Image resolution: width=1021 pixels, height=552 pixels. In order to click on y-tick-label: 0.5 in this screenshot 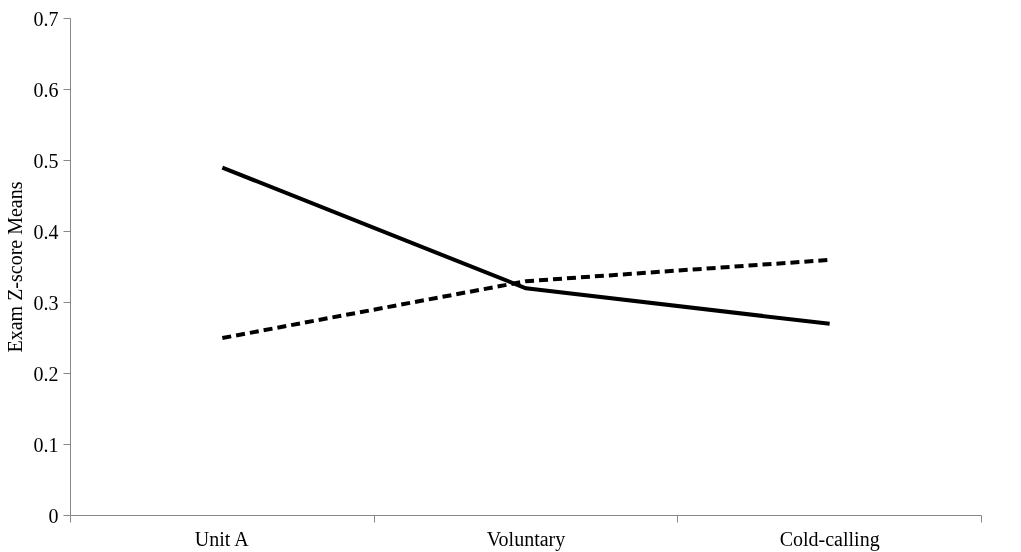, I will do `click(46, 160)`.